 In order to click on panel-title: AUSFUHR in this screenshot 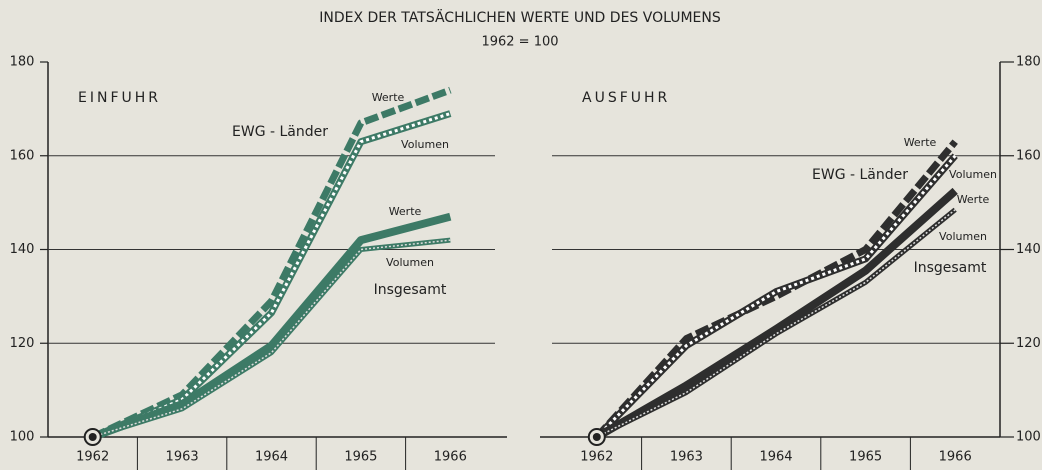, I will do `click(626, 98)`.